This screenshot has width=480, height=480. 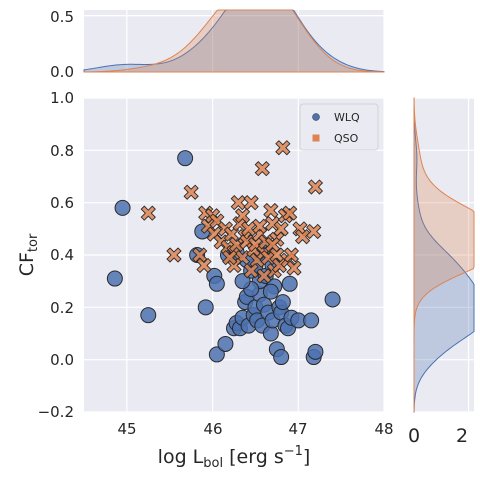 I want to click on top-ytick-0: 0.0, so click(x=62, y=72).